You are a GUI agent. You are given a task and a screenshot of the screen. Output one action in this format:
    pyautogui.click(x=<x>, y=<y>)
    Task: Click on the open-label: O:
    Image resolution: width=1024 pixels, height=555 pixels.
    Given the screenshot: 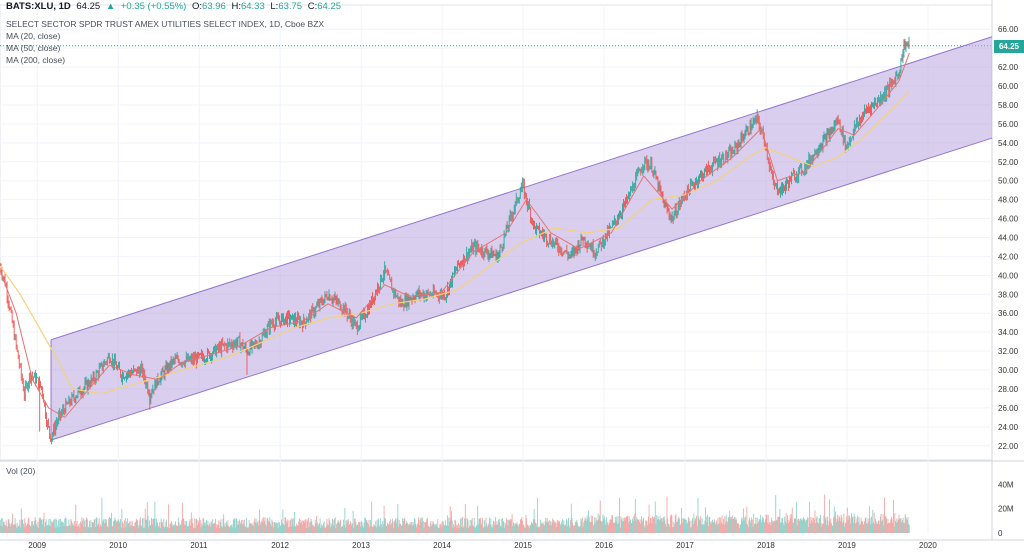 What is the action you would take?
    pyautogui.click(x=197, y=6)
    